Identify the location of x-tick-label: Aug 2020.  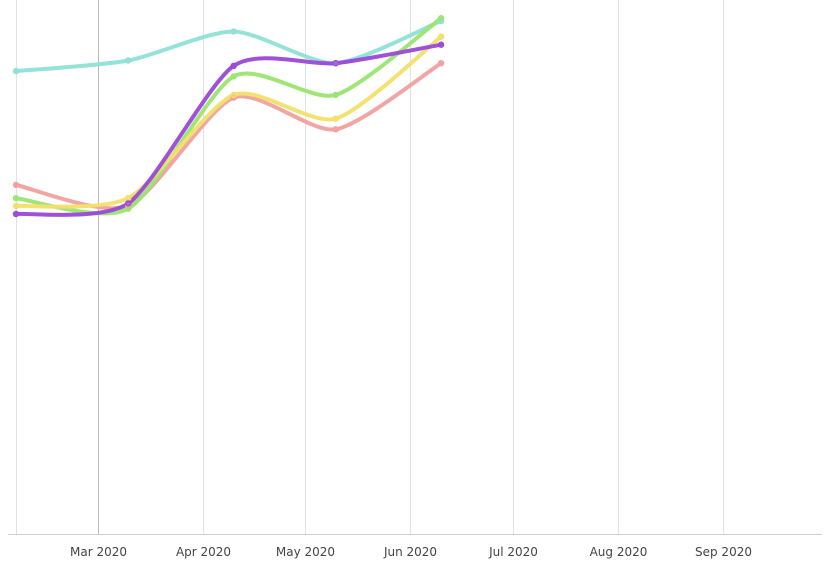
(619, 552).